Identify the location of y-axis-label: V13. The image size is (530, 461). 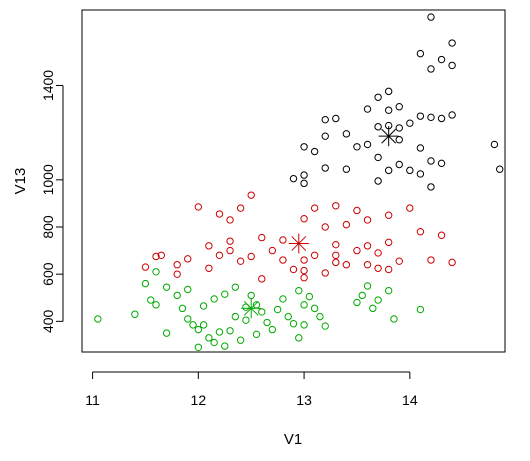
(20, 181).